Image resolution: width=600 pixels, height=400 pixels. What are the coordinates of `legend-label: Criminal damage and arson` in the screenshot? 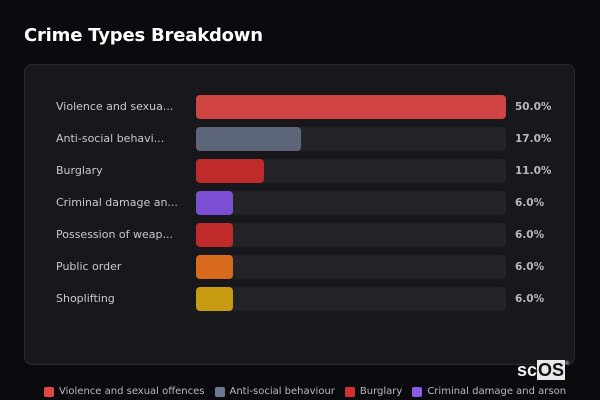 It's located at (497, 391).